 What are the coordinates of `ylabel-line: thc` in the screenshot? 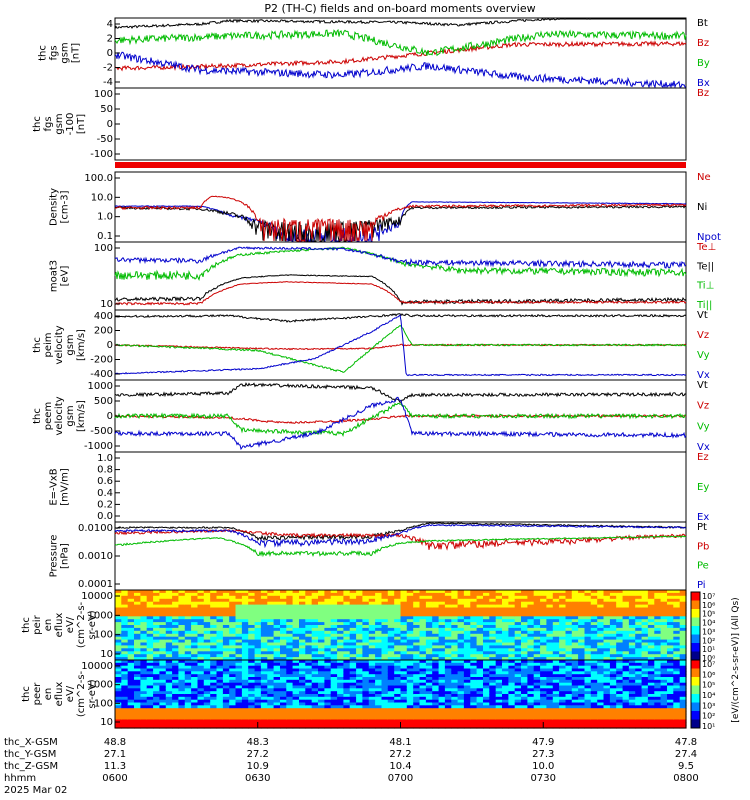 It's located at (43, 53).